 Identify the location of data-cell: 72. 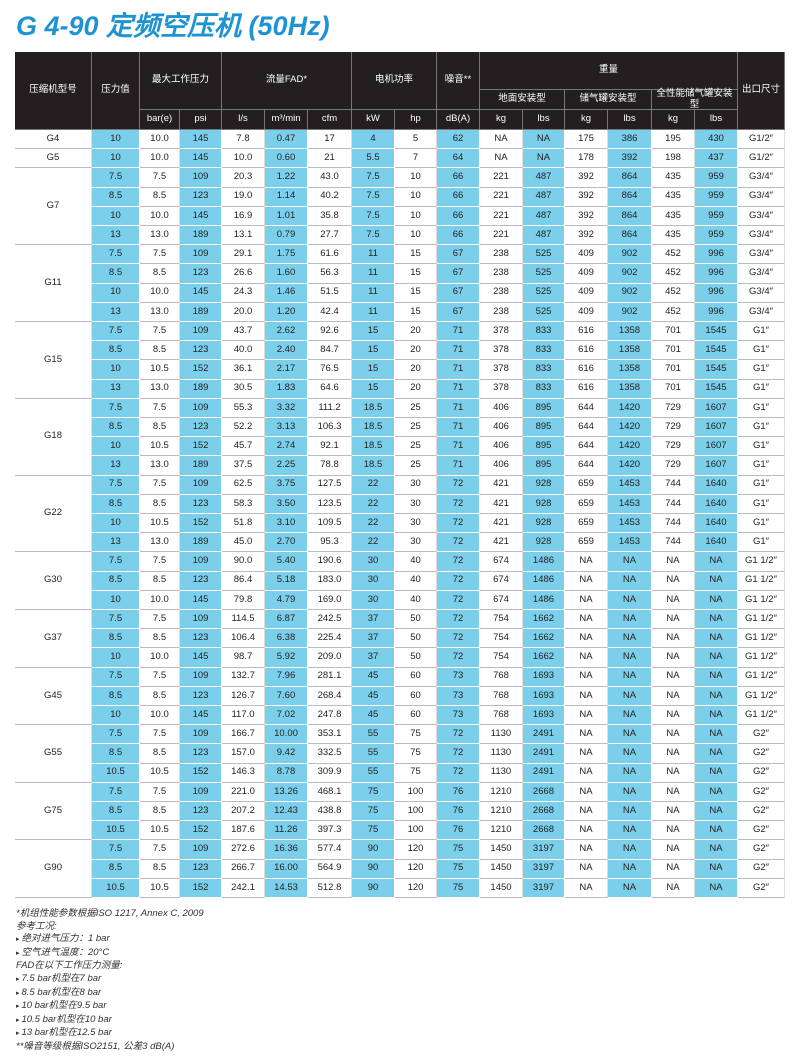
(458, 735).